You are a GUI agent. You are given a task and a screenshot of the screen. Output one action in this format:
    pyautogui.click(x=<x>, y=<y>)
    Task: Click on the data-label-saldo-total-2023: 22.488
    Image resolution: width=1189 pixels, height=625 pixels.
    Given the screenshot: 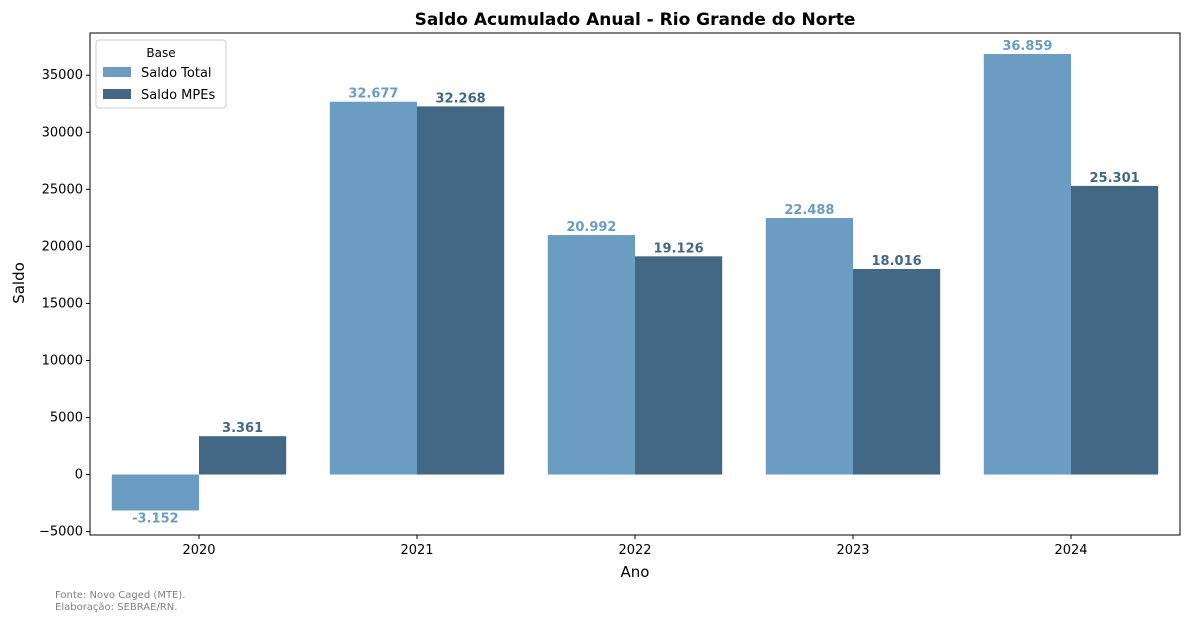 What is the action you would take?
    pyautogui.click(x=809, y=210)
    